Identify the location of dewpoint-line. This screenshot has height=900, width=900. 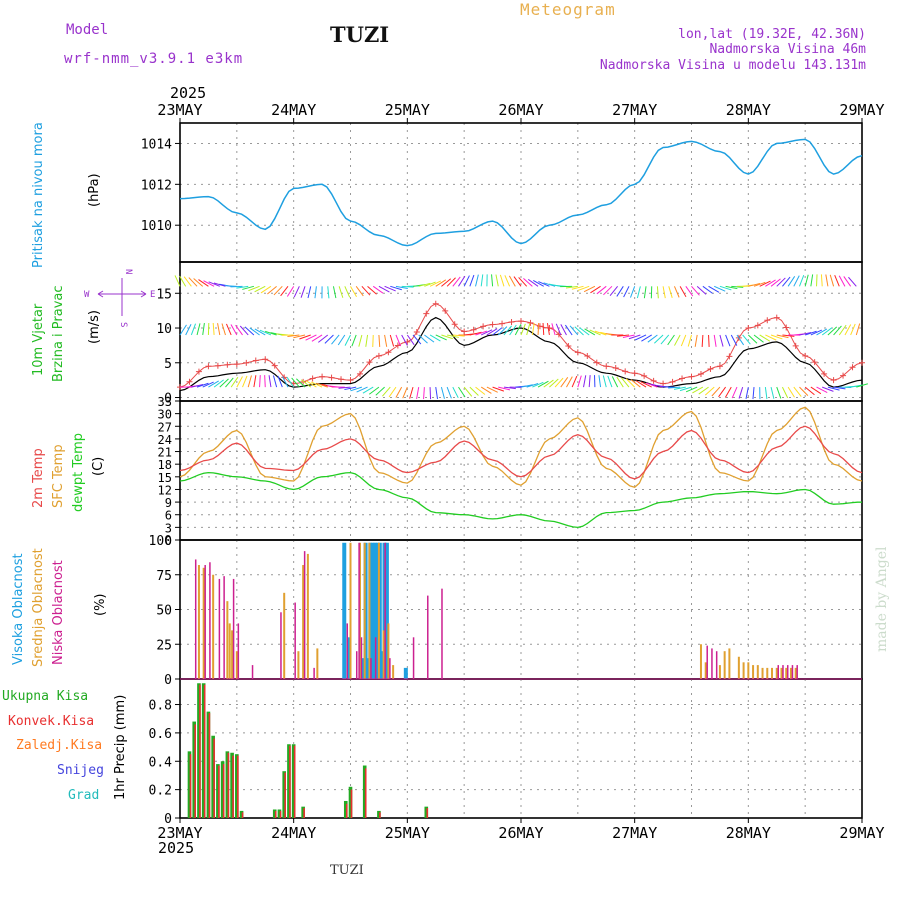
(521, 500).